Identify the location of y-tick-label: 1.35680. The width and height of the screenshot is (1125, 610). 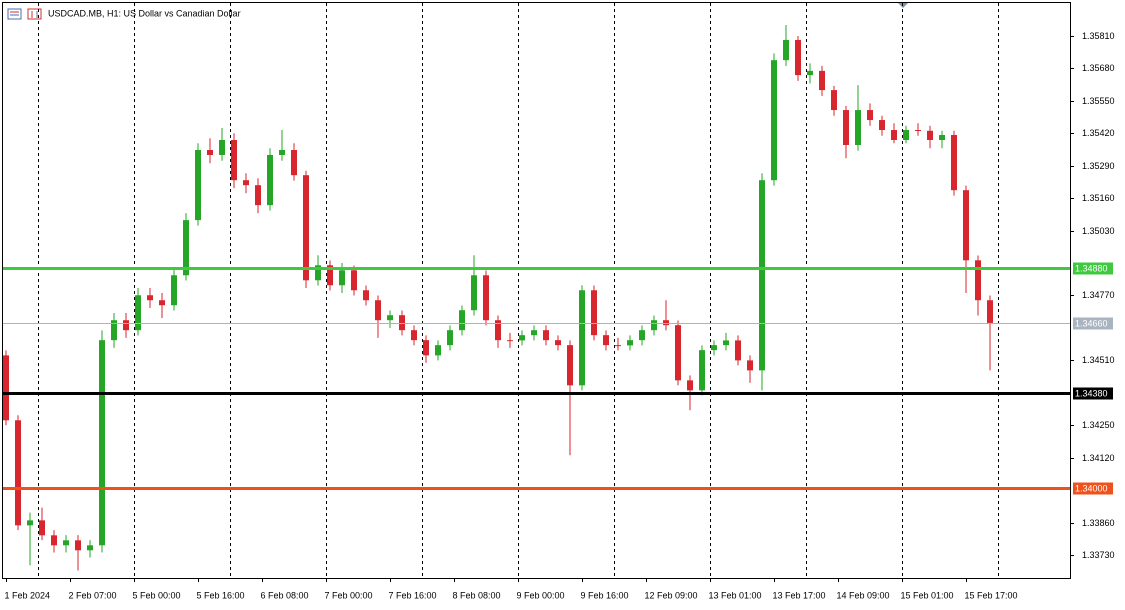
(1098, 68).